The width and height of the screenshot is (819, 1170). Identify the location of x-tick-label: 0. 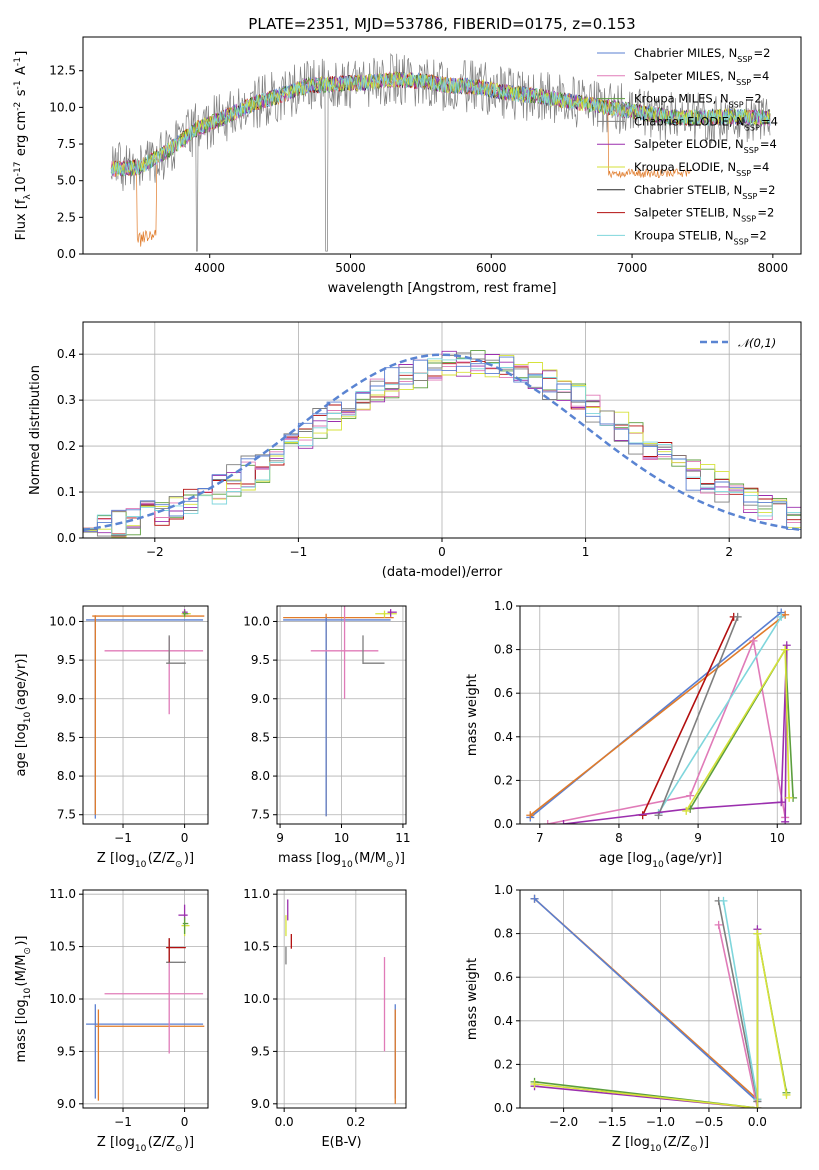
(185, 838).